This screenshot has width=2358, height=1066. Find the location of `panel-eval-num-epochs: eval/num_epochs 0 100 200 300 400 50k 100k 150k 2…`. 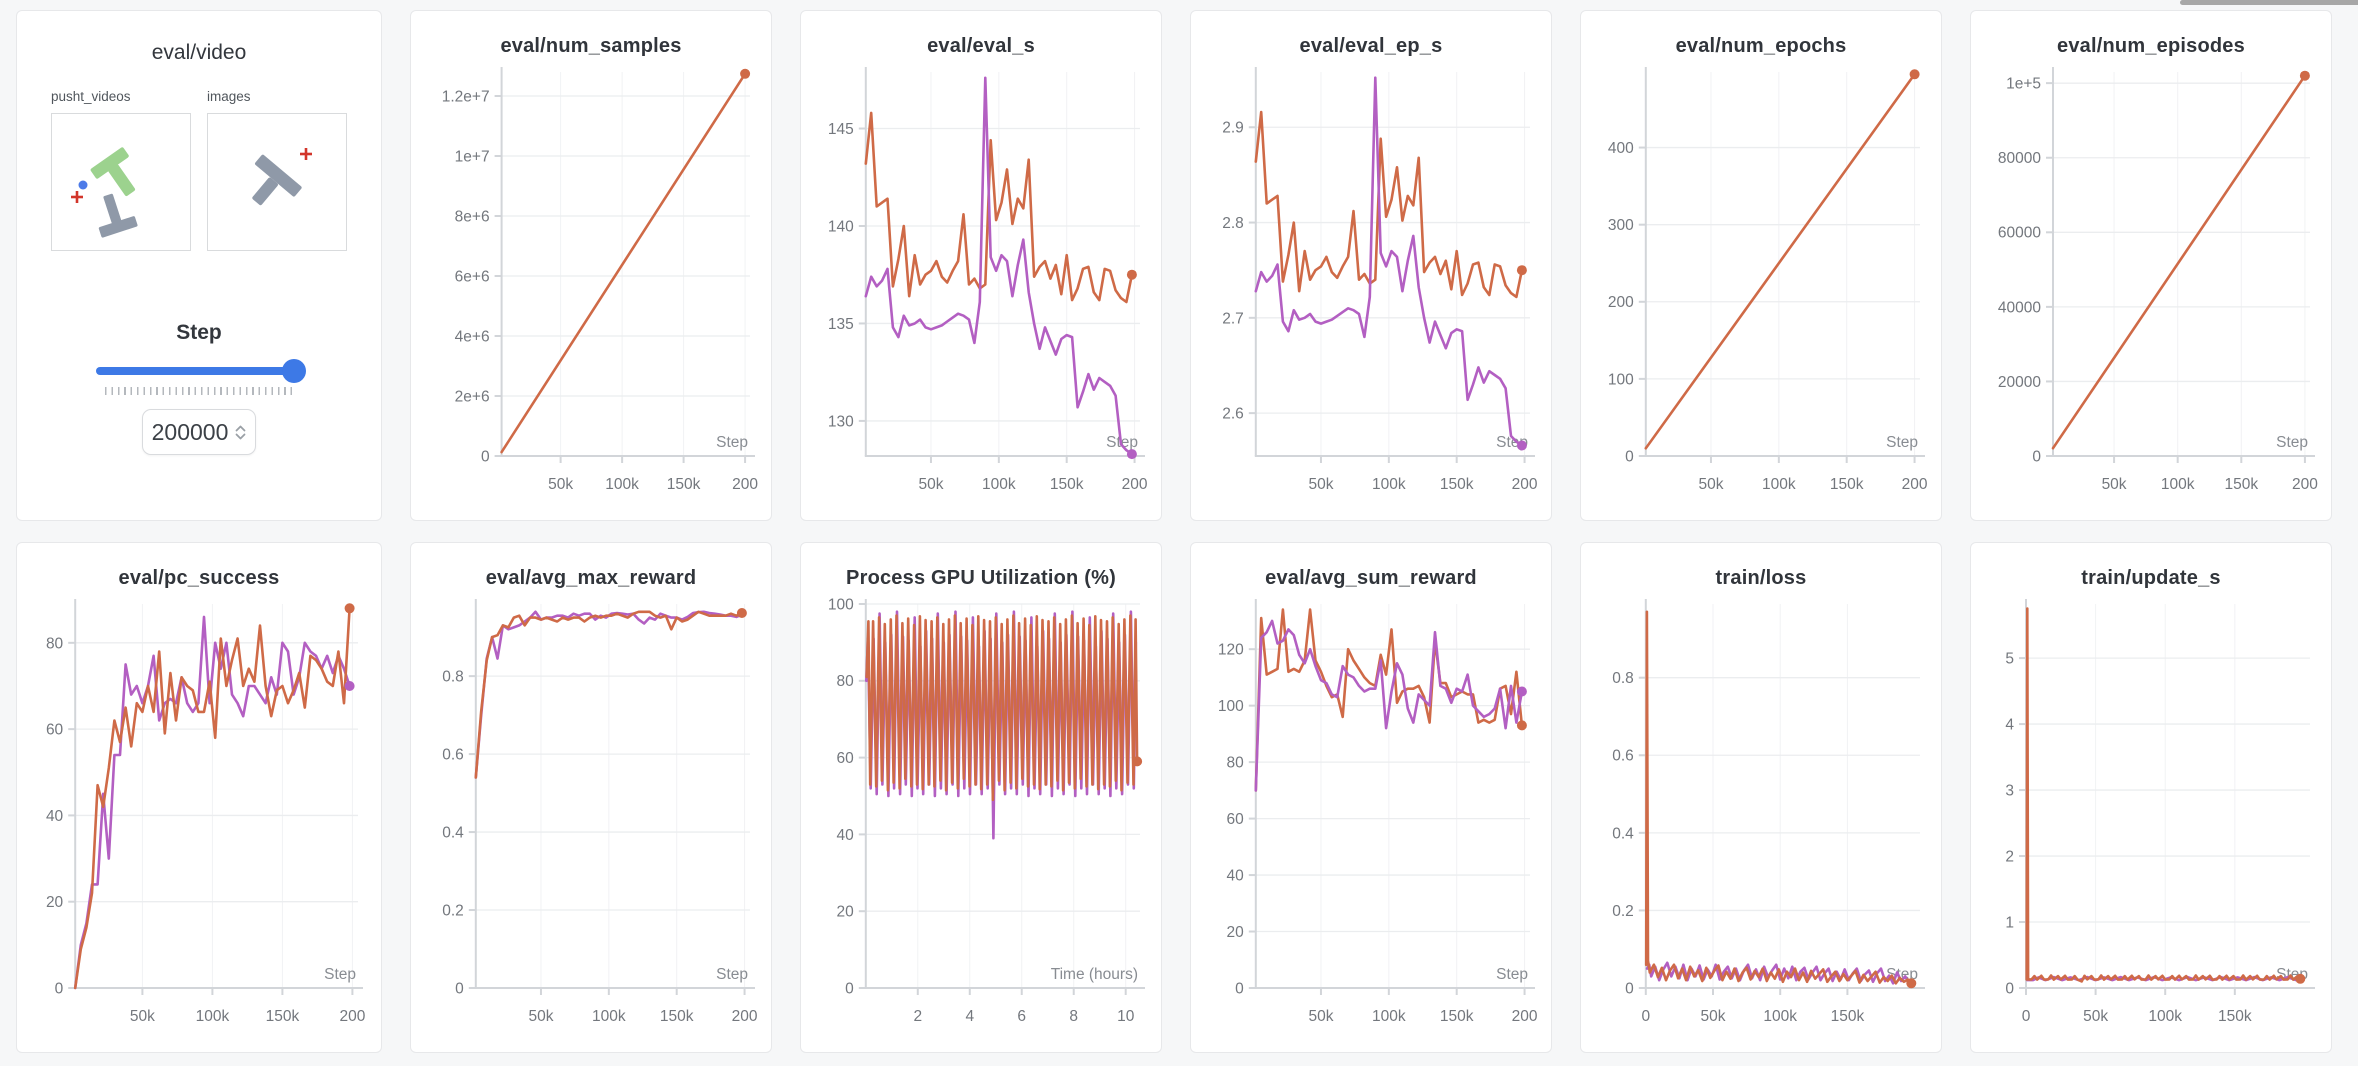

panel-eval-num-epochs: eval/num_epochs 0 100 200 300 400 50k 100k 150k 2… is located at coordinates (1761, 265).